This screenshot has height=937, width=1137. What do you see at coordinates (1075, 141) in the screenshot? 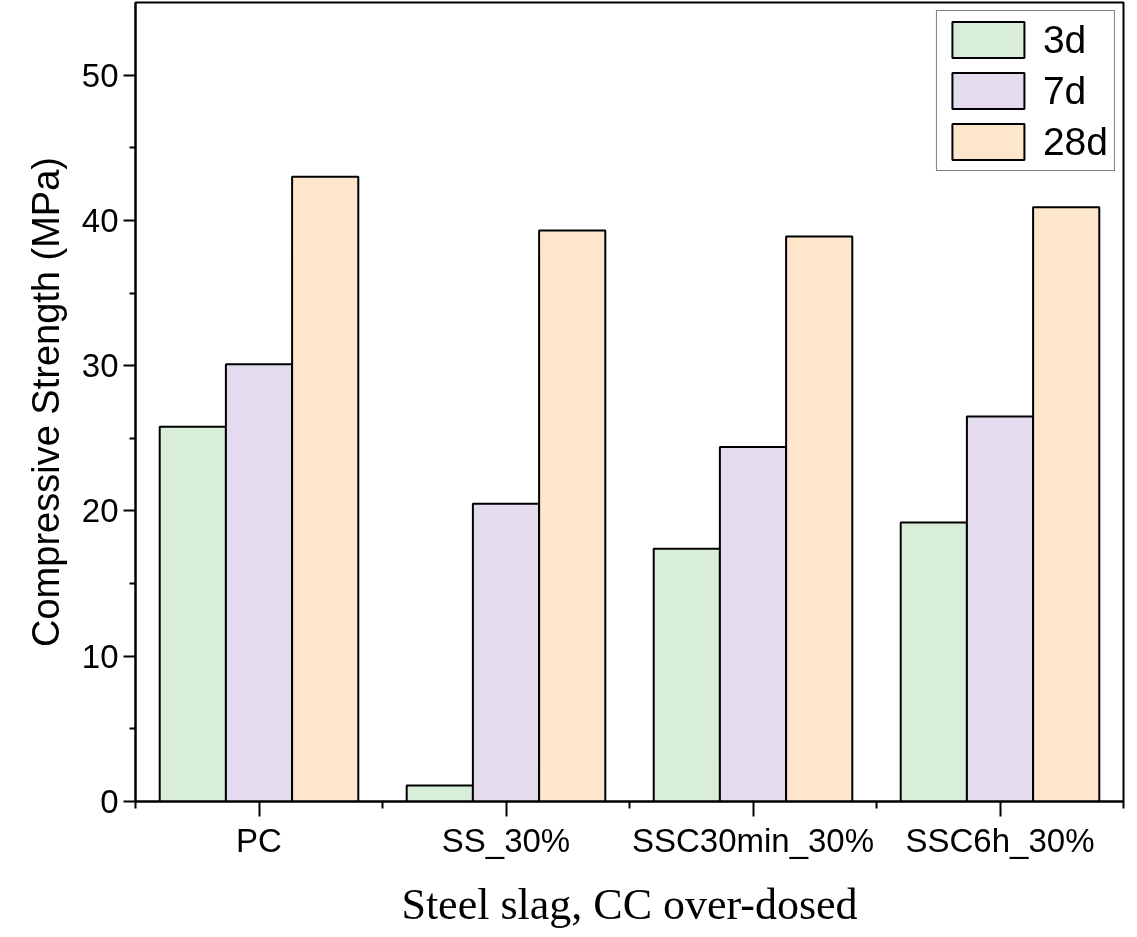
I see `legend-label: 28d` at bounding box center [1075, 141].